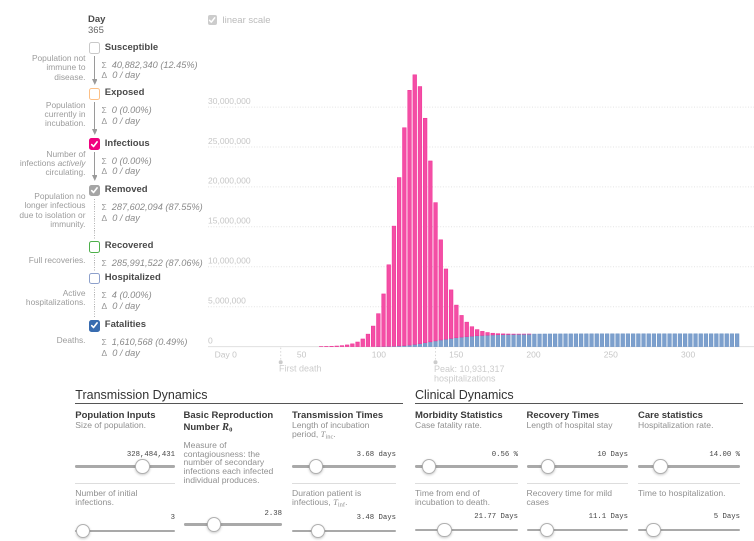  Describe the element at coordinates (227, 301) in the screenshot. I see `svg-text: 5,000,000` at that location.